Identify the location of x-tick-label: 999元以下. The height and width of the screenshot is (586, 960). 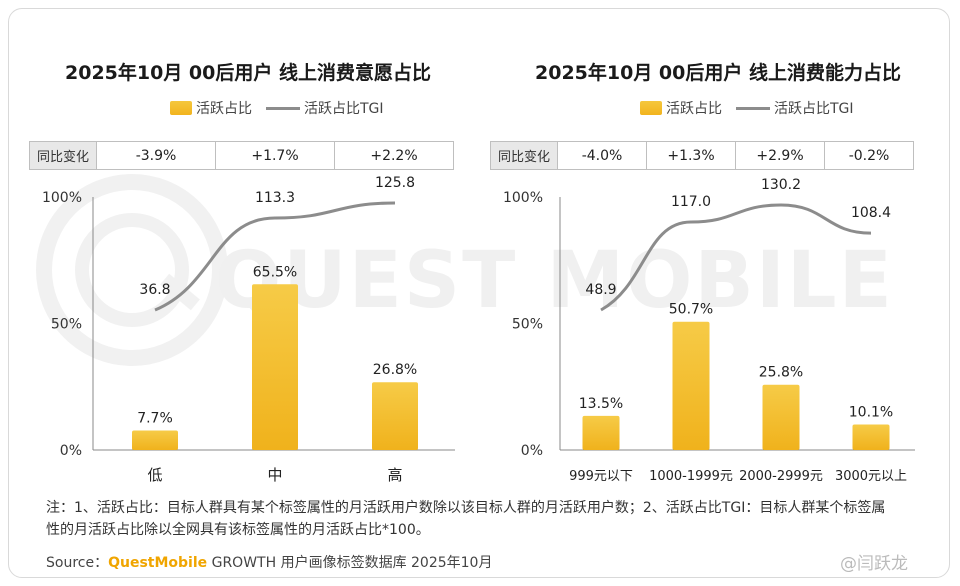
(601, 476).